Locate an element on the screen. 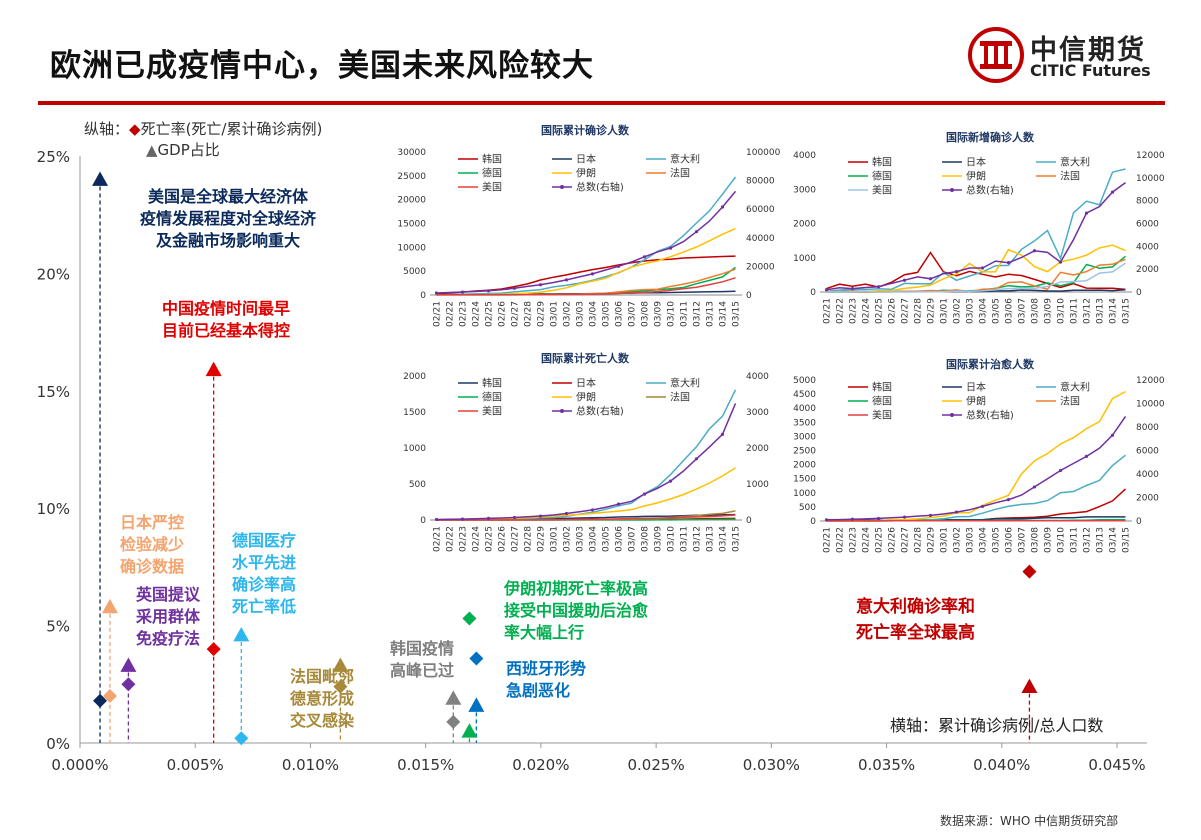 Image resolution: width=1201 pixels, height=840 pixels. small-right-tick: 40000 is located at coordinates (760, 239).